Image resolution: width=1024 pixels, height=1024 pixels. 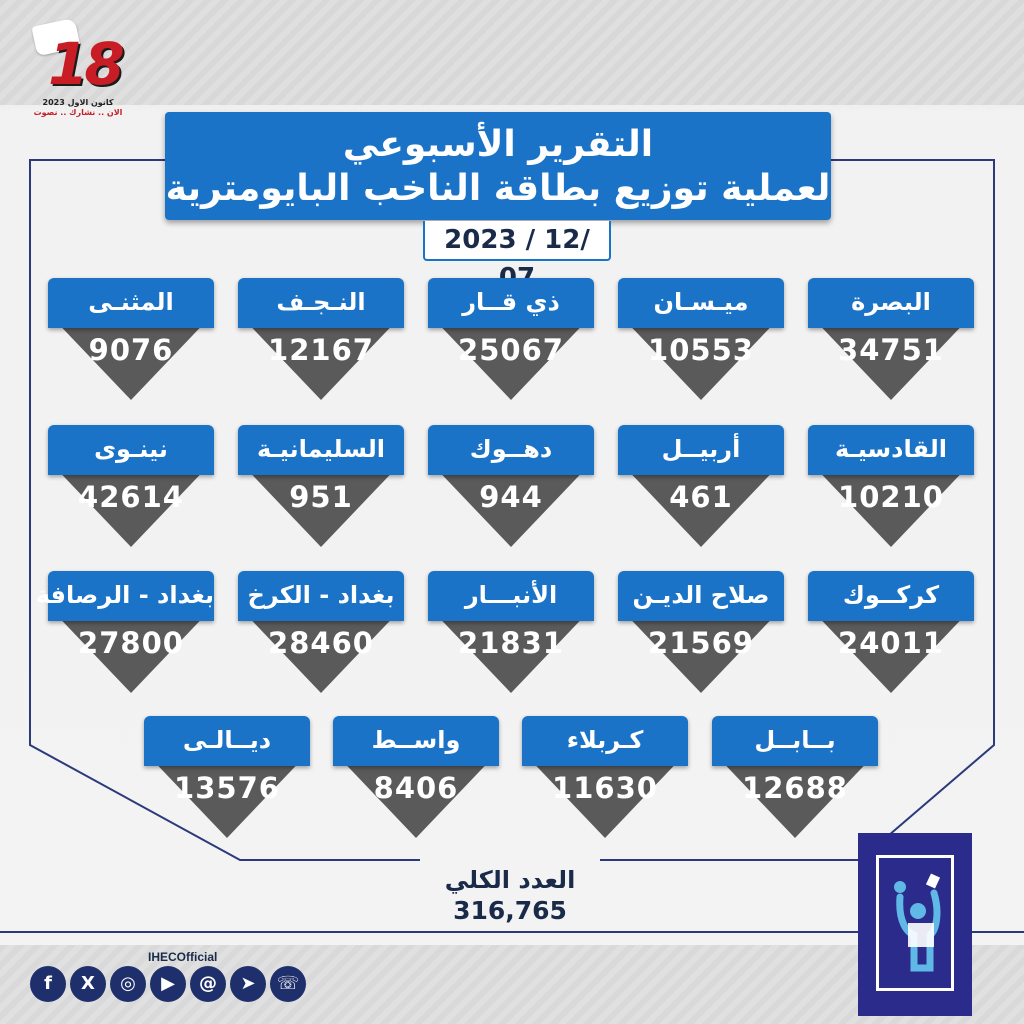 I want to click on province-card-qadisiyah: القادسيـة 10210, so click(x=891, y=487).